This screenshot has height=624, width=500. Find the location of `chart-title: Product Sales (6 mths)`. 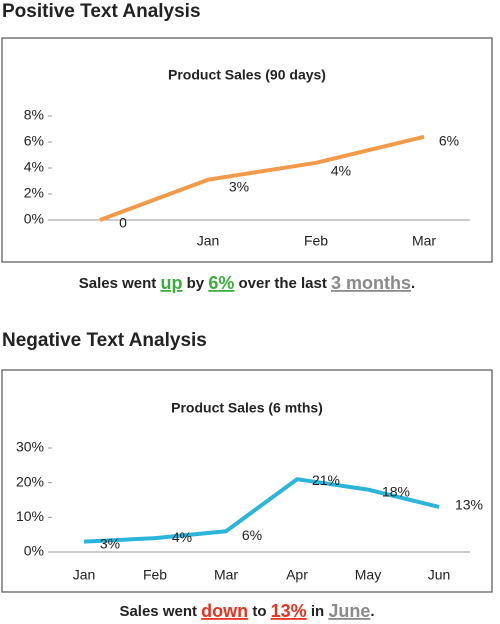

chart-title: Product Sales (6 mths) is located at coordinates (247, 408).